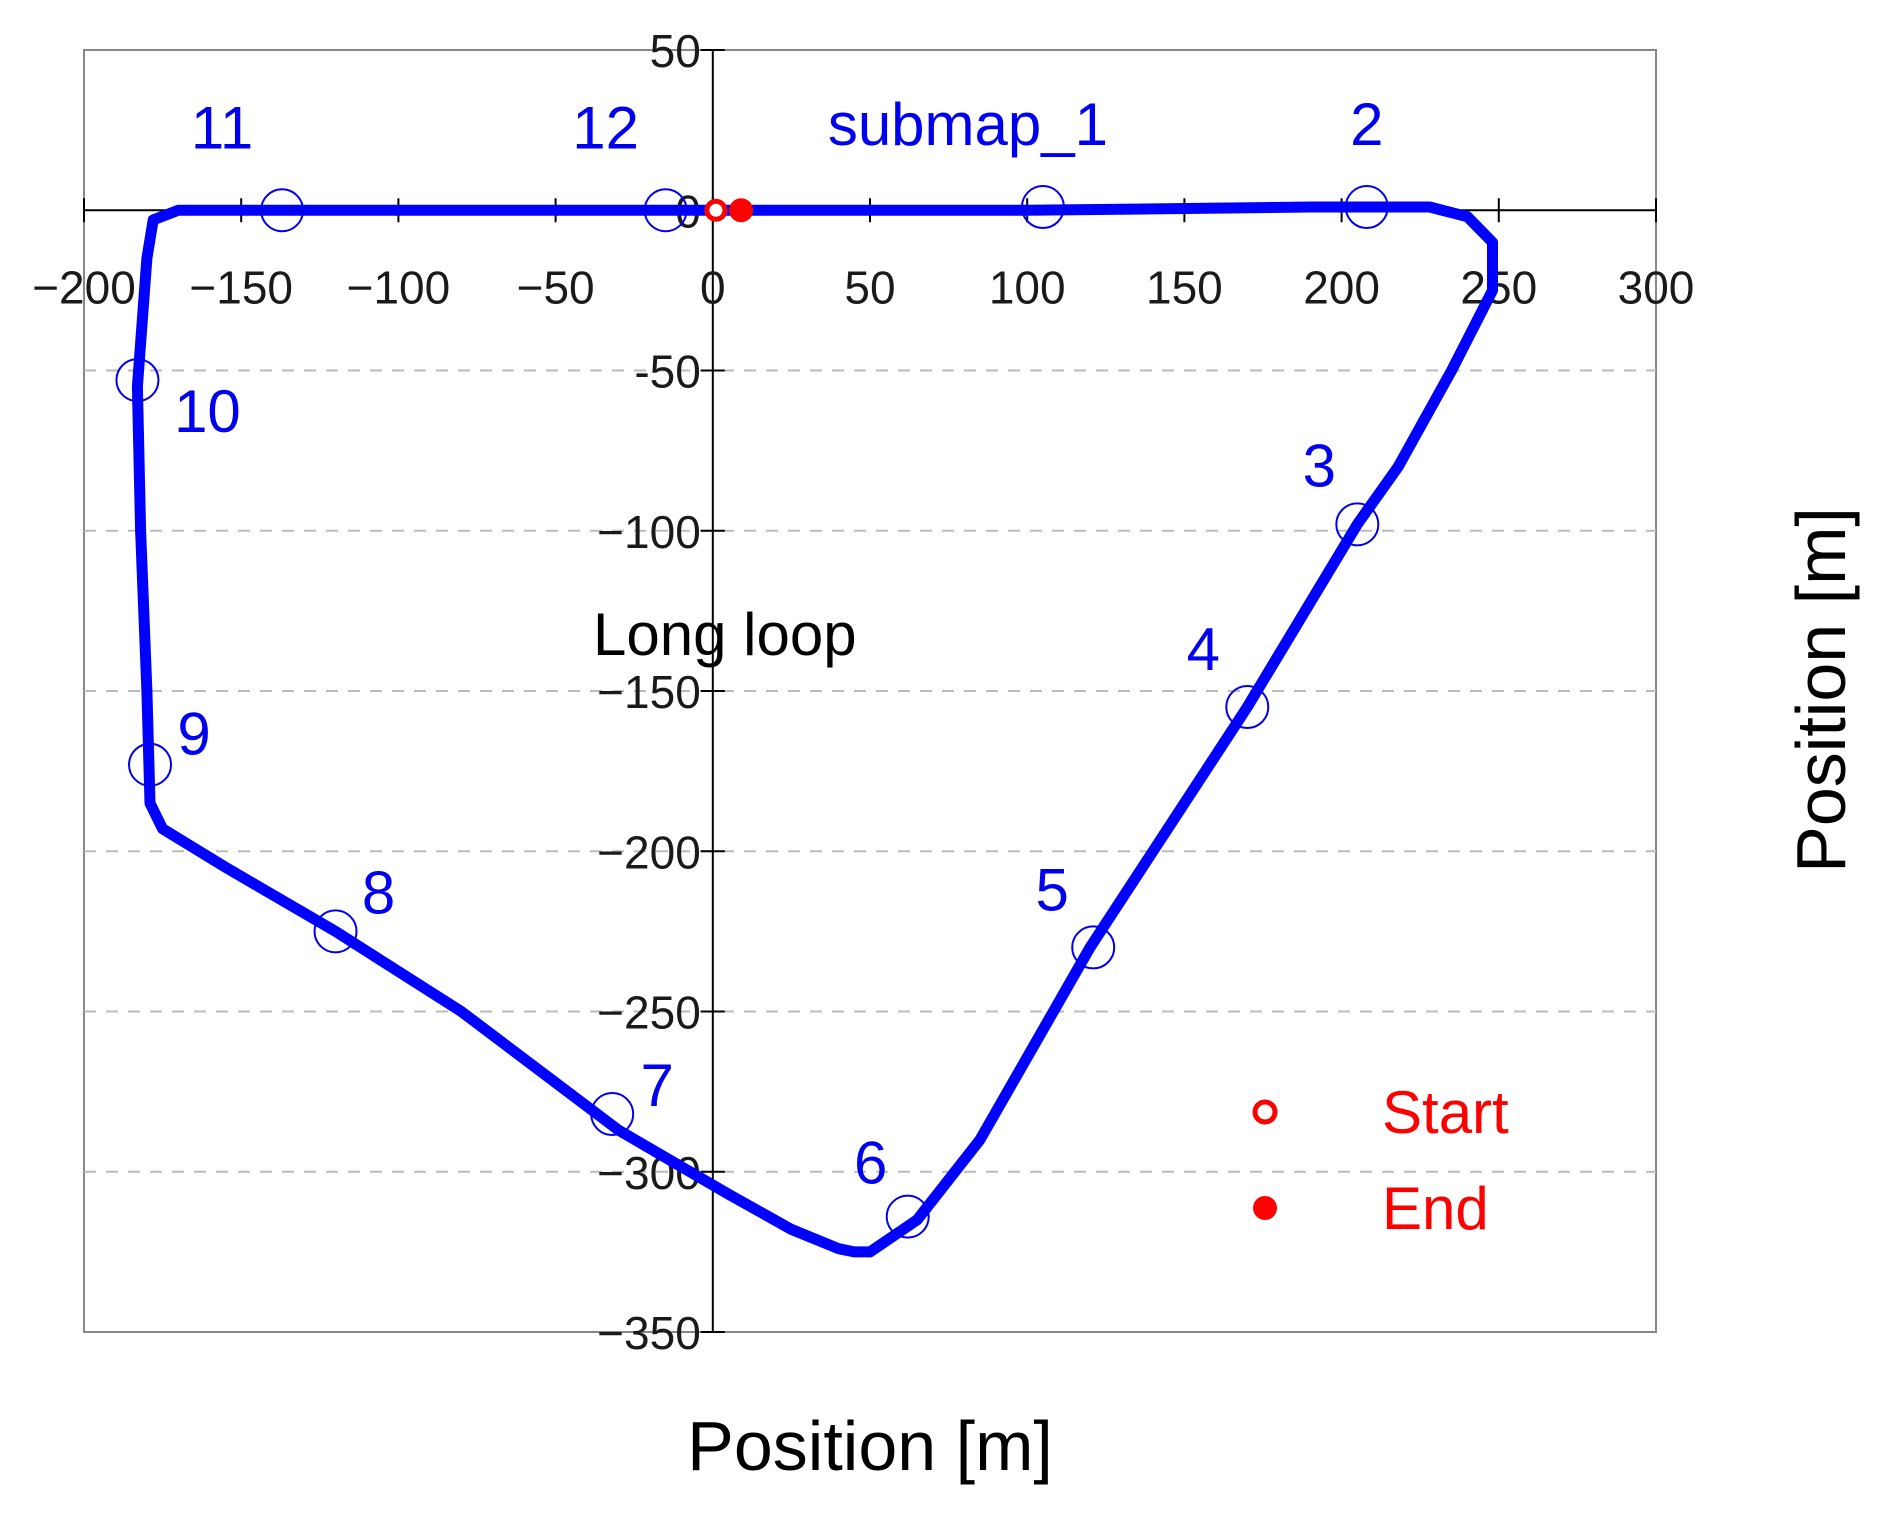 Image resolution: width=1881 pixels, height=1520 pixels. I want to click on legend-label: End, so click(1435, 1208).